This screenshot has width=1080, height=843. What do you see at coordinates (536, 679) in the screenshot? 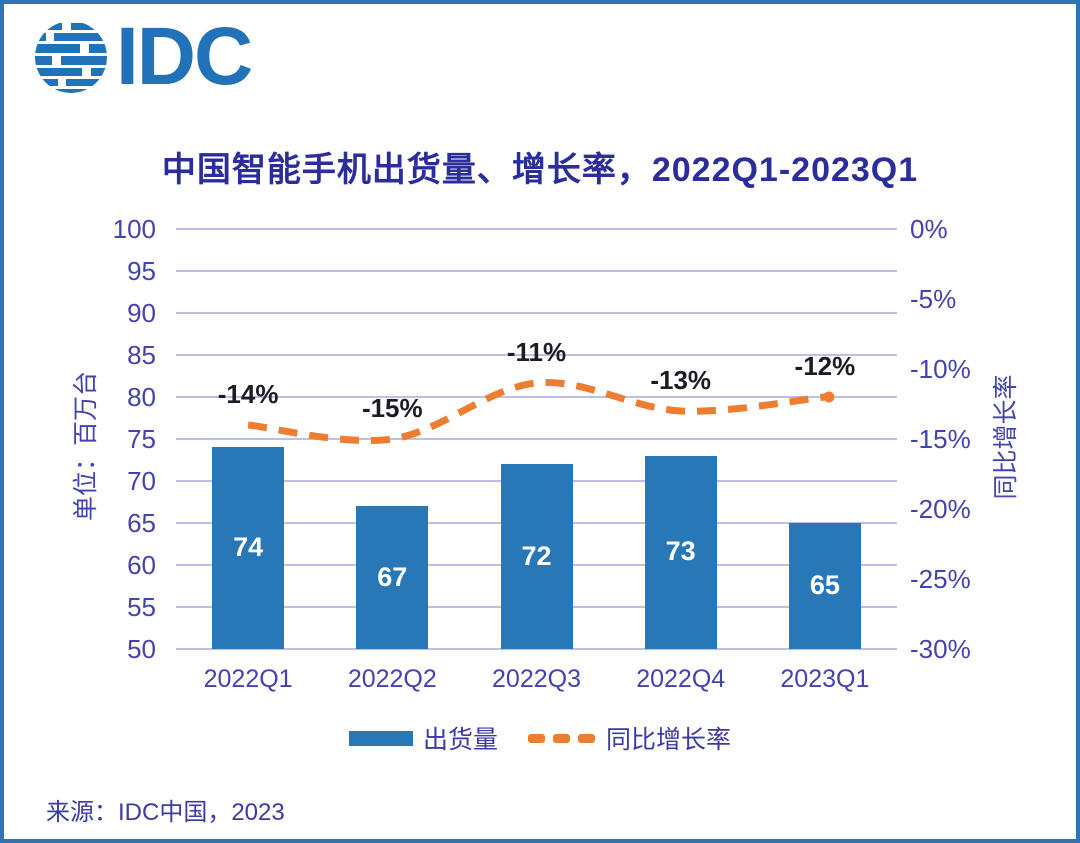
I see `x-axis-label: 2022Q3` at bounding box center [536, 679].